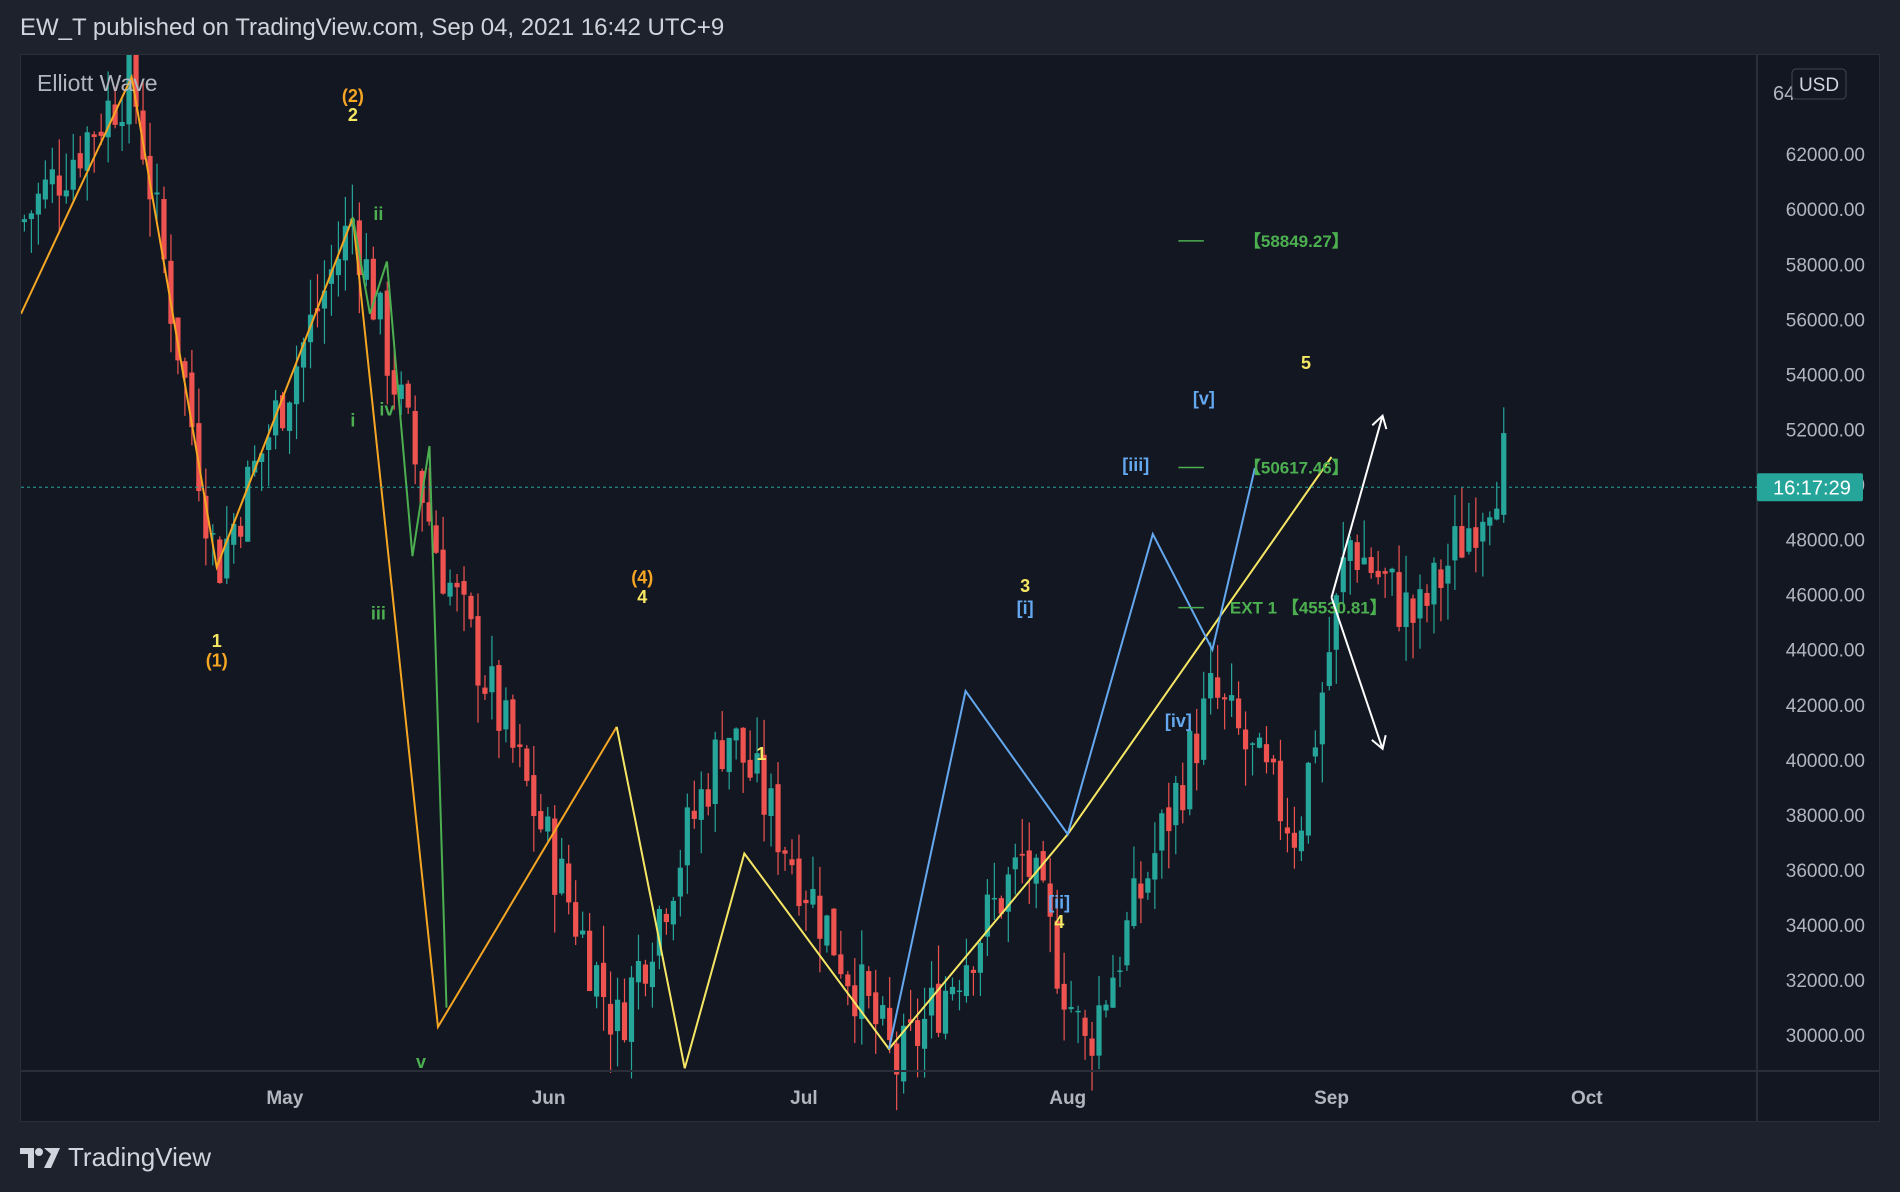 Image resolution: width=1900 pixels, height=1192 pixels. Describe the element at coordinates (1825, 651) in the screenshot. I see `price-tick-label: 44000.00` at that location.